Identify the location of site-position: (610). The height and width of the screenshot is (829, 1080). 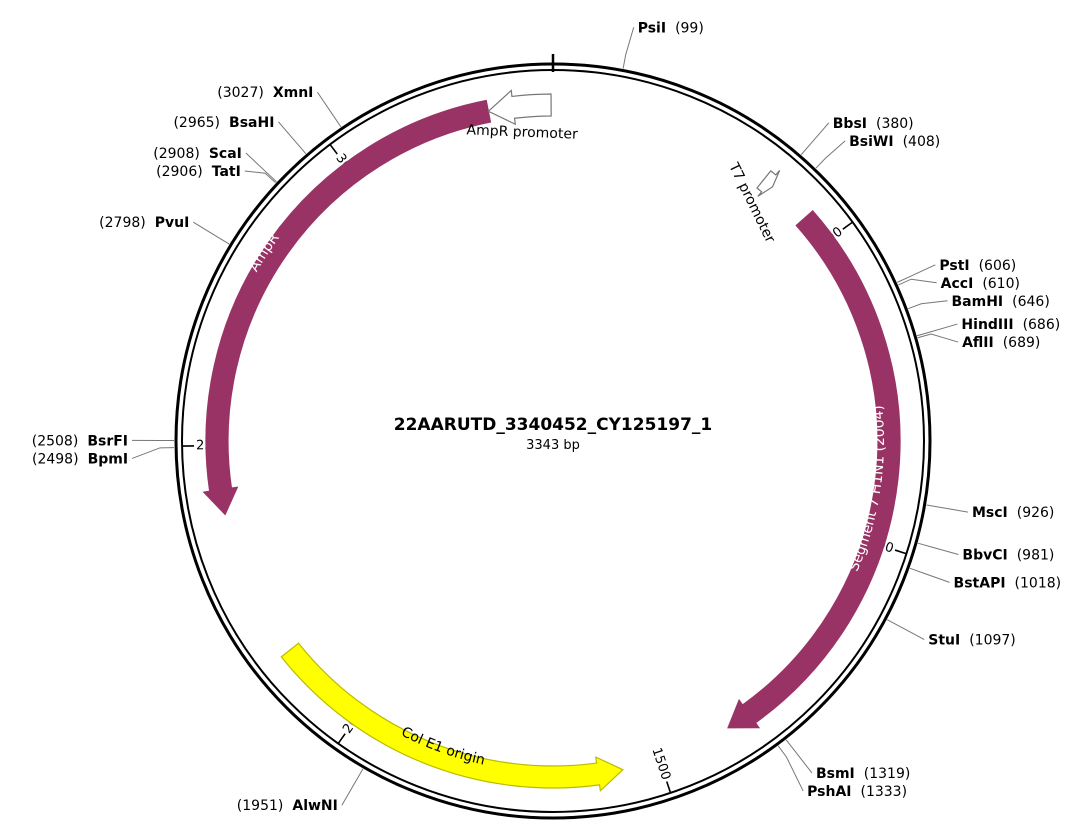
(1001, 284).